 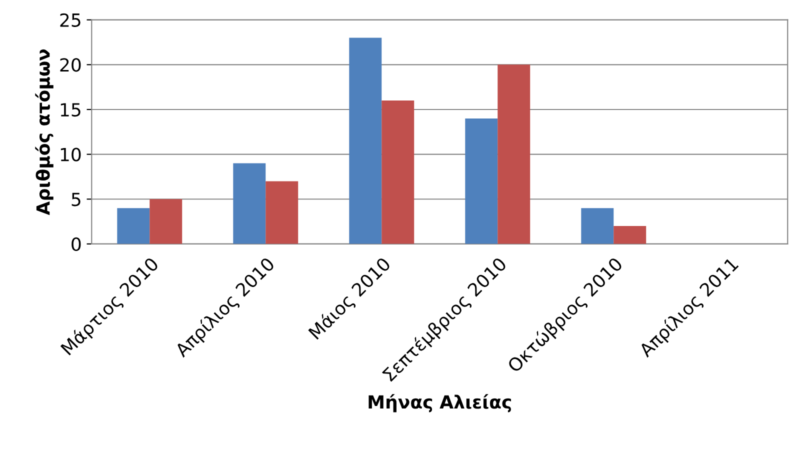 What do you see at coordinates (70, 20) in the screenshot?
I see `y-tick-label: 25` at bounding box center [70, 20].